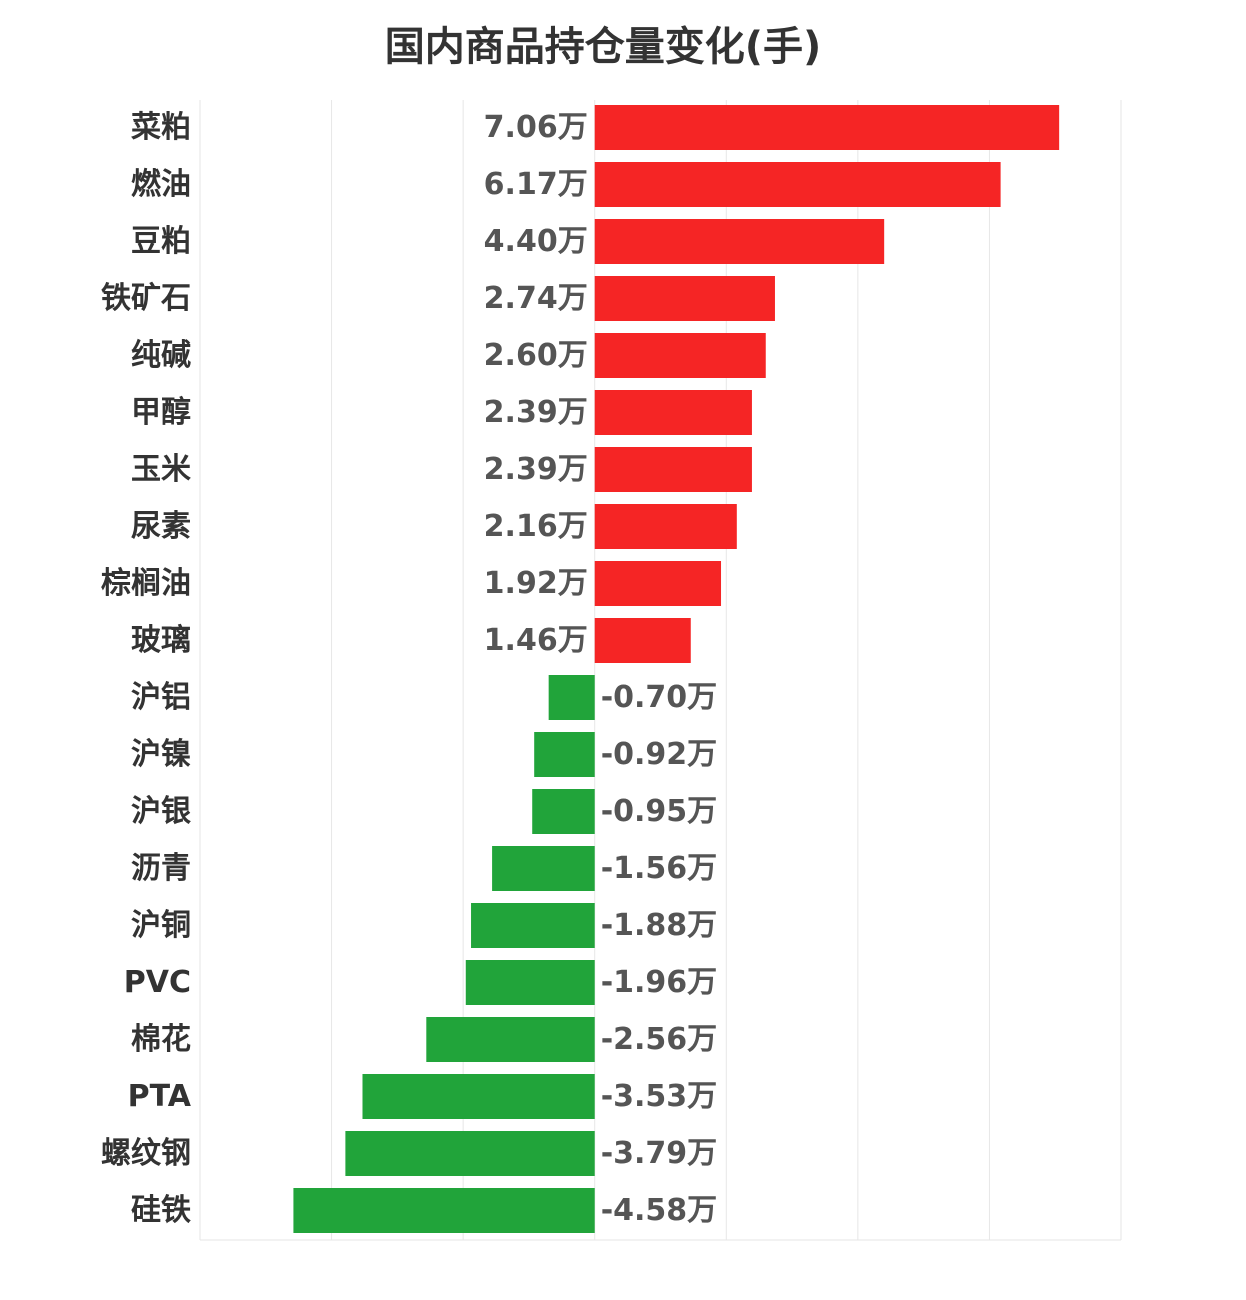 The height and width of the screenshot is (1300, 1246). I want to click on category-label: 棕榈油, so click(146, 583).